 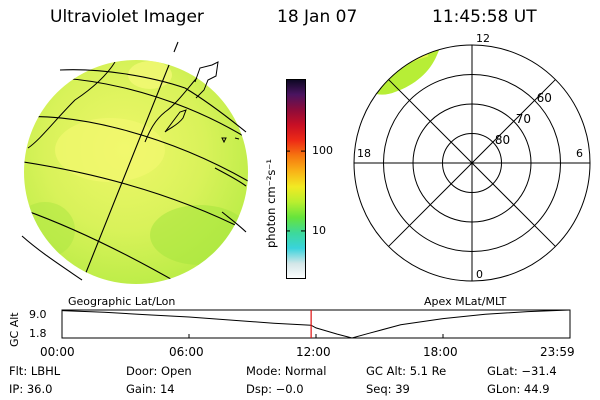 I want to click on mlt-label: 12, so click(x=483, y=38).